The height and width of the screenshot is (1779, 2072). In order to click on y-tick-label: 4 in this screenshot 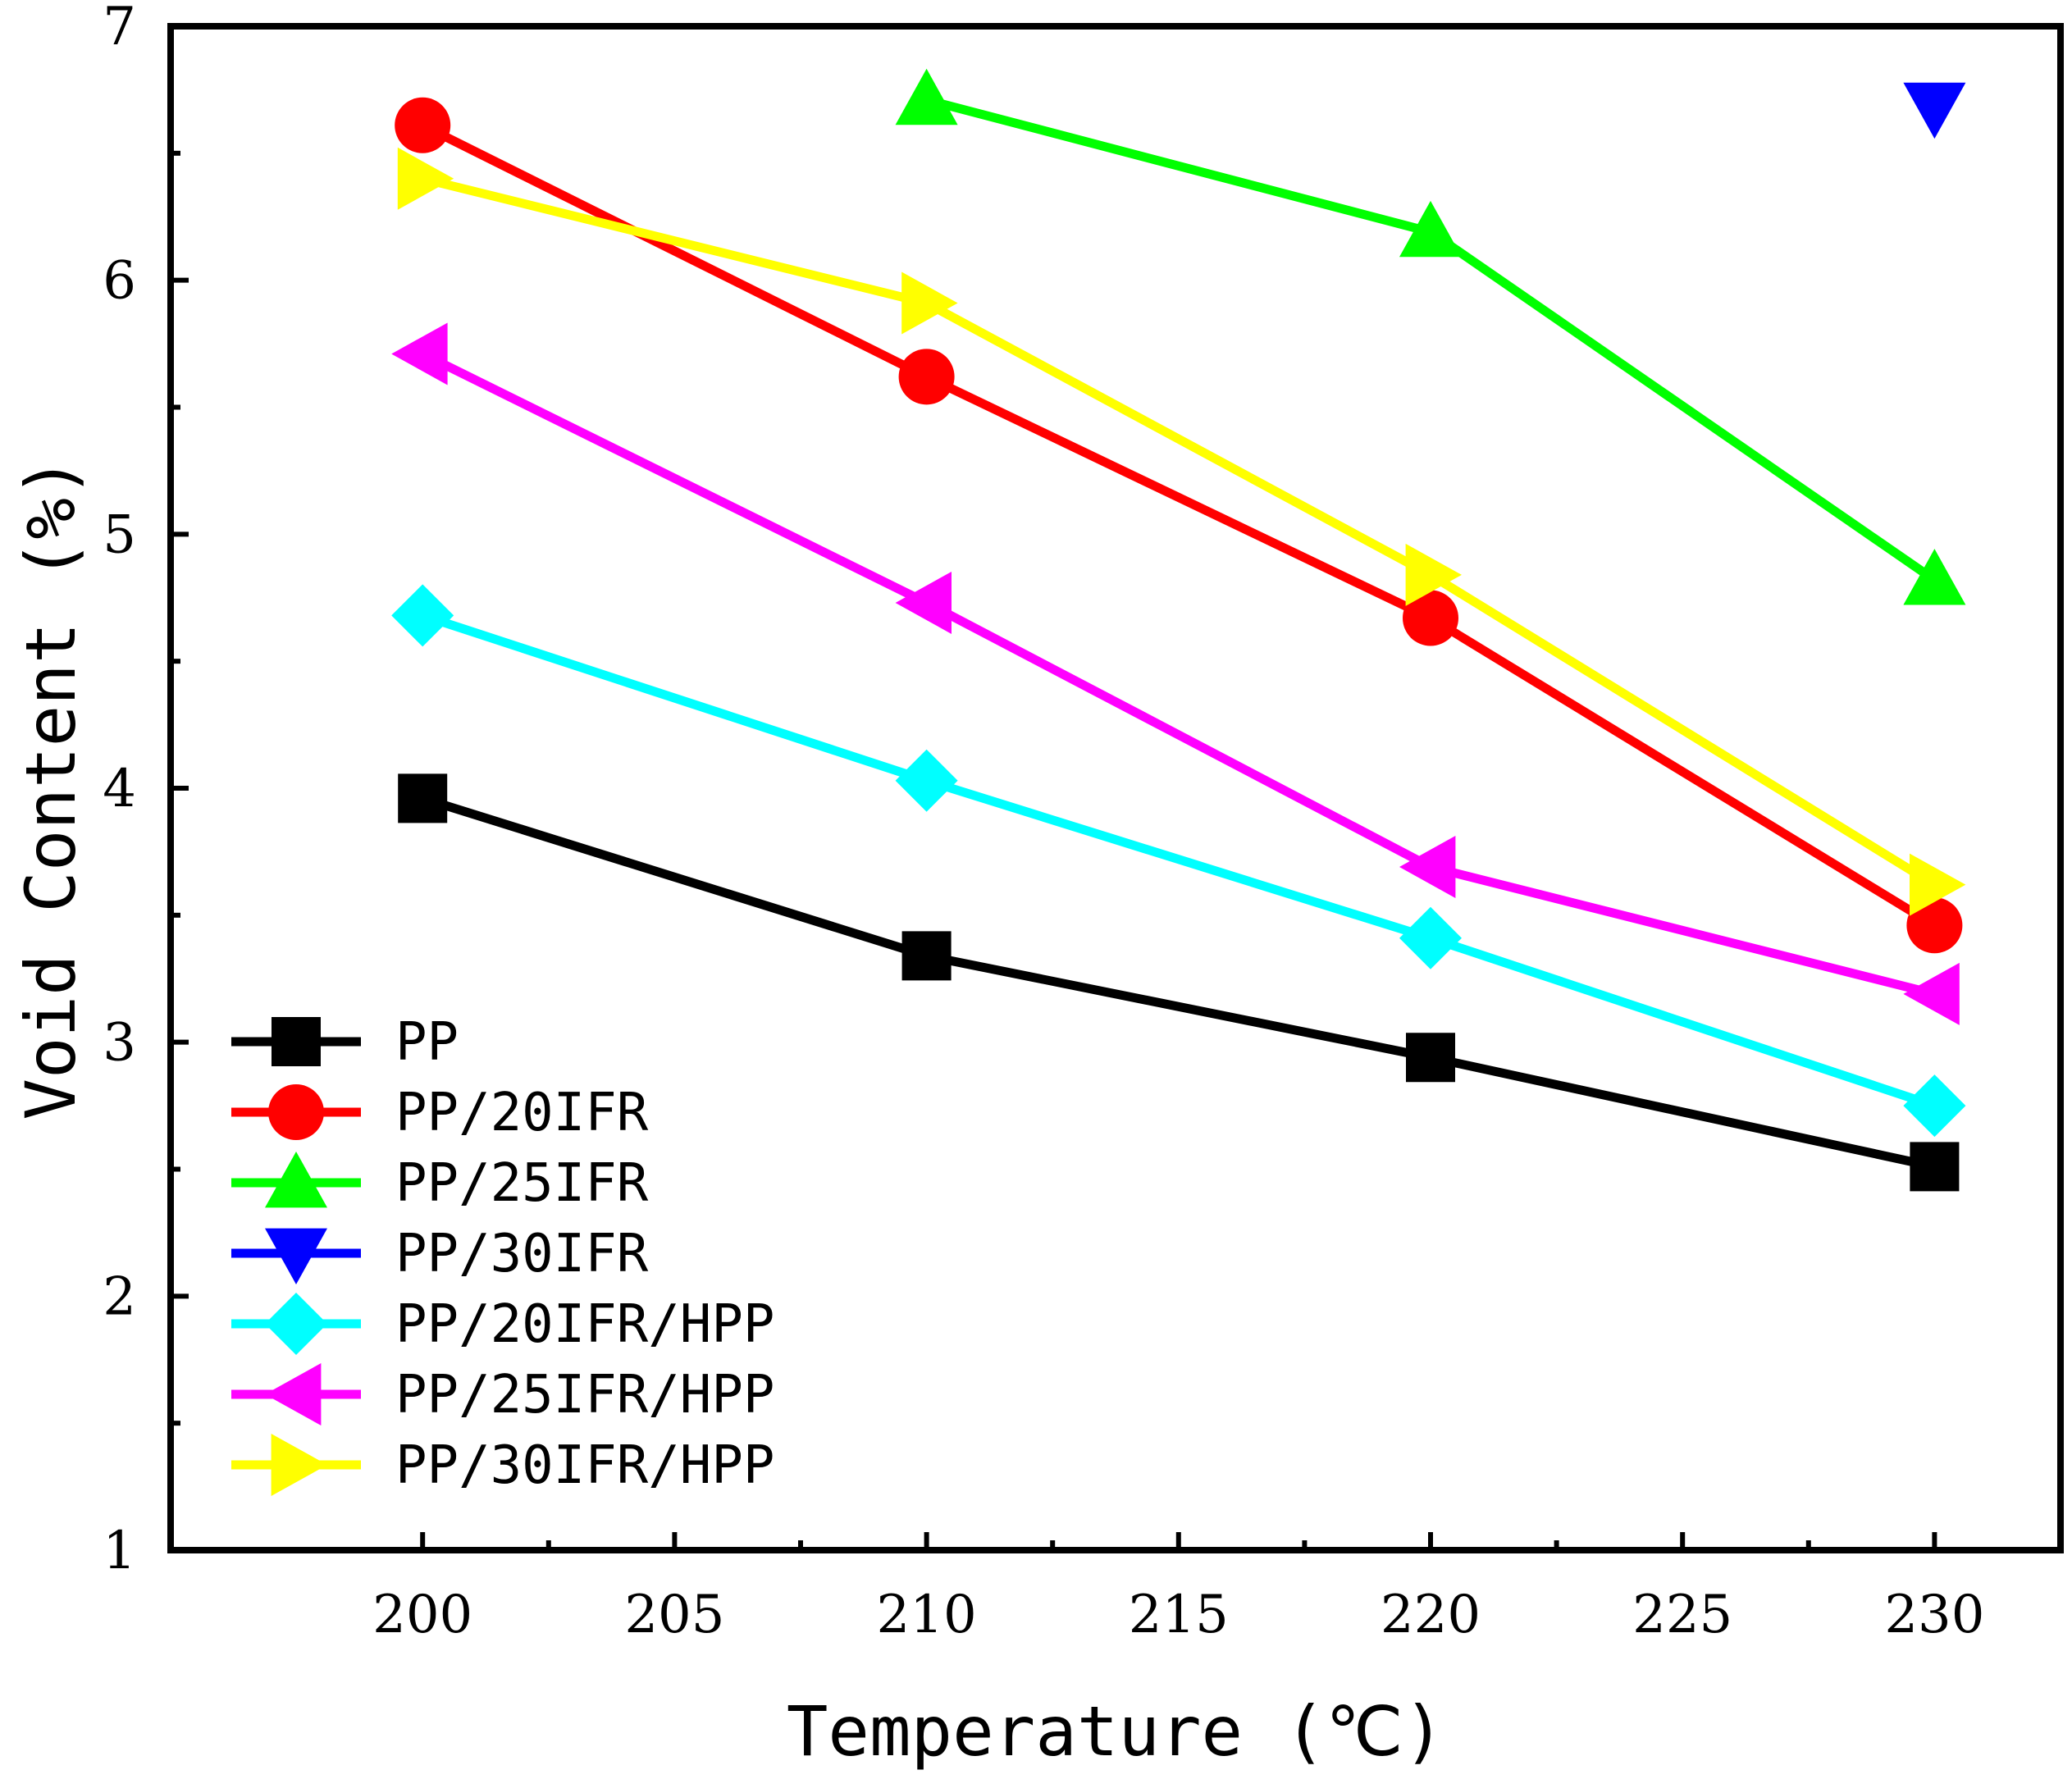, I will do `click(119, 789)`.